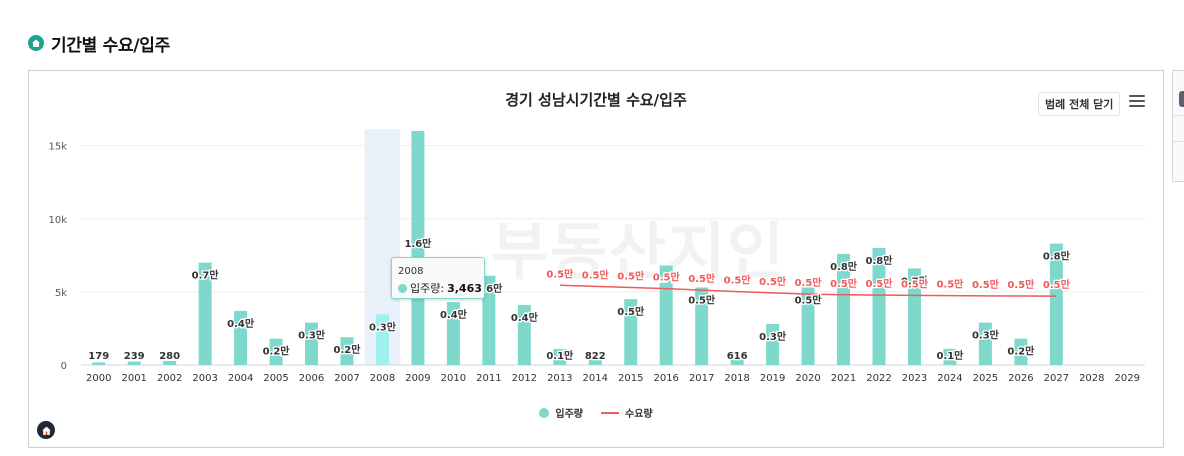 The image size is (1184, 456). I want to click on legend-supply-swatch, so click(544, 412).